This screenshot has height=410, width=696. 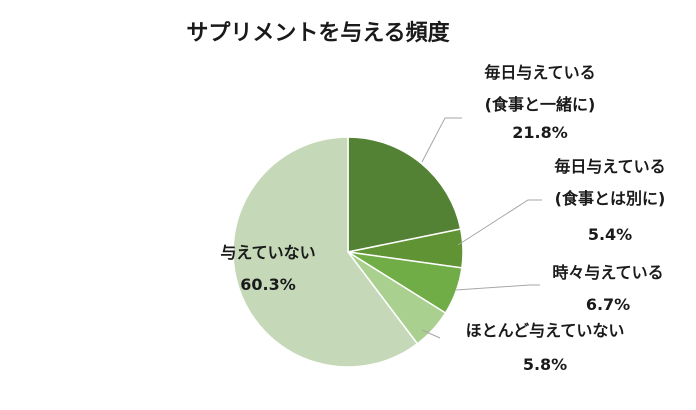 I want to click on chart-title: サプリメントを与える頻度, so click(x=318, y=33).